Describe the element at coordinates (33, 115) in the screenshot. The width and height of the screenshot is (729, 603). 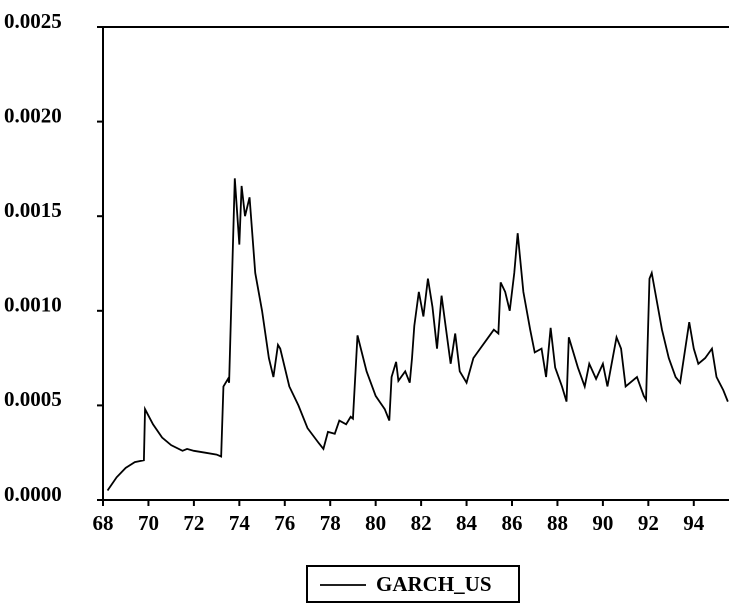
I see `y-tick-label: 0.0020` at that location.